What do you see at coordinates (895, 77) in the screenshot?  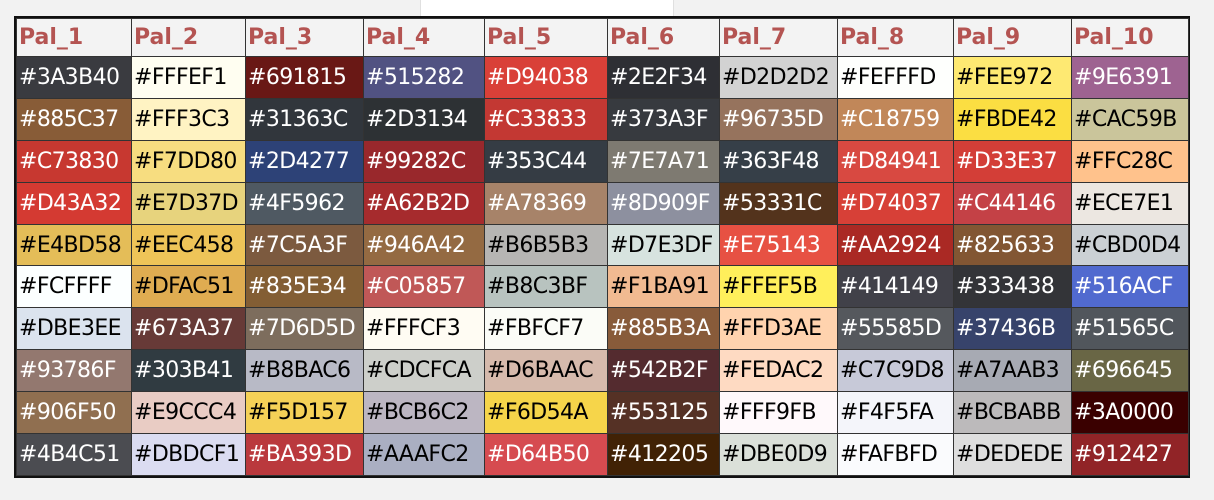 I see `color-cell: #FEFFFD` at bounding box center [895, 77].